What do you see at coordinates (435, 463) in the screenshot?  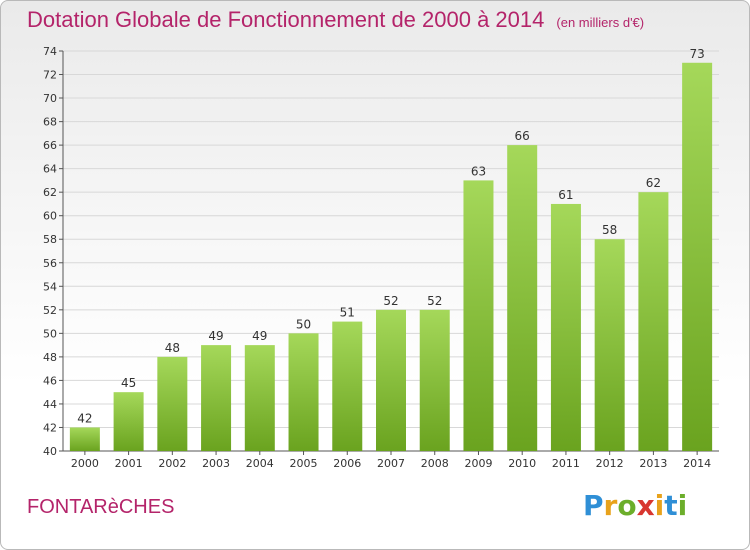 I see `x-tick-label: 2008` at bounding box center [435, 463].